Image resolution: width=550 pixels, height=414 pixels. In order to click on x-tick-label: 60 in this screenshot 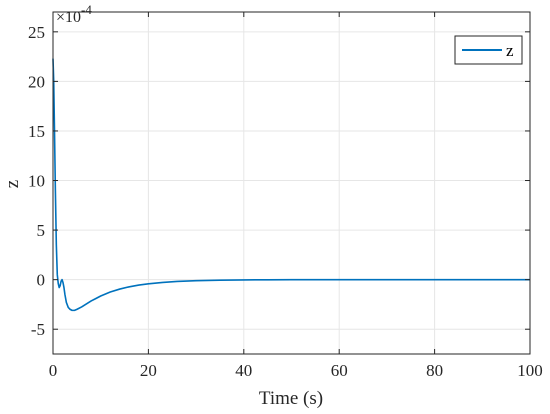, I will do `click(339, 370)`.